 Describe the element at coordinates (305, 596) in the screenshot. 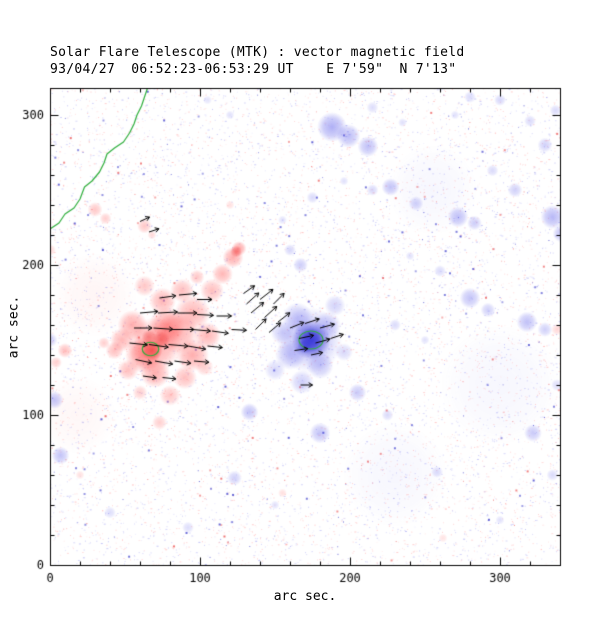

I see `x-axis-label: arc sec.` at that location.